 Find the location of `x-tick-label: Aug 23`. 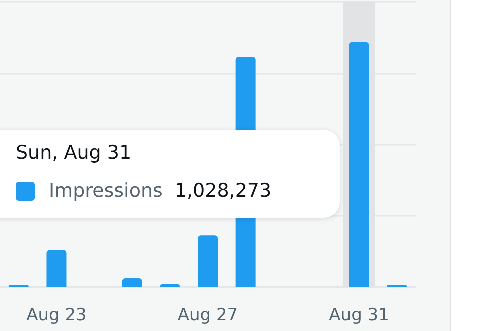

x-tick-label: Aug 23 is located at coordinates (56, 316).